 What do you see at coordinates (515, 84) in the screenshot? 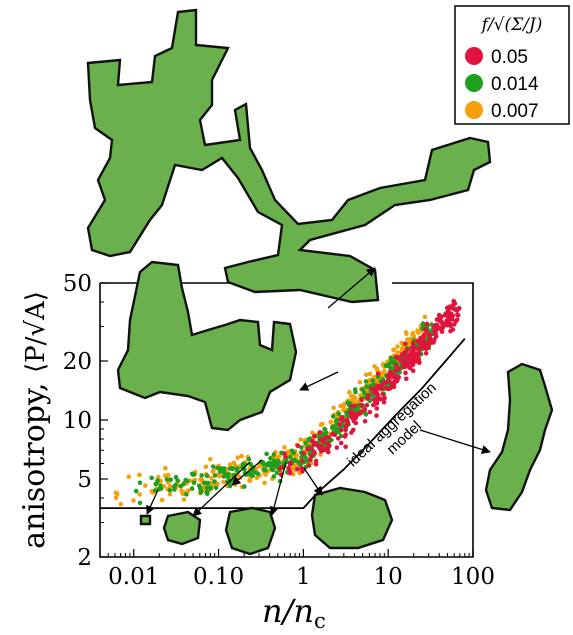
I see `legend-label-1: 0.014` at bounding box center [515, 84].